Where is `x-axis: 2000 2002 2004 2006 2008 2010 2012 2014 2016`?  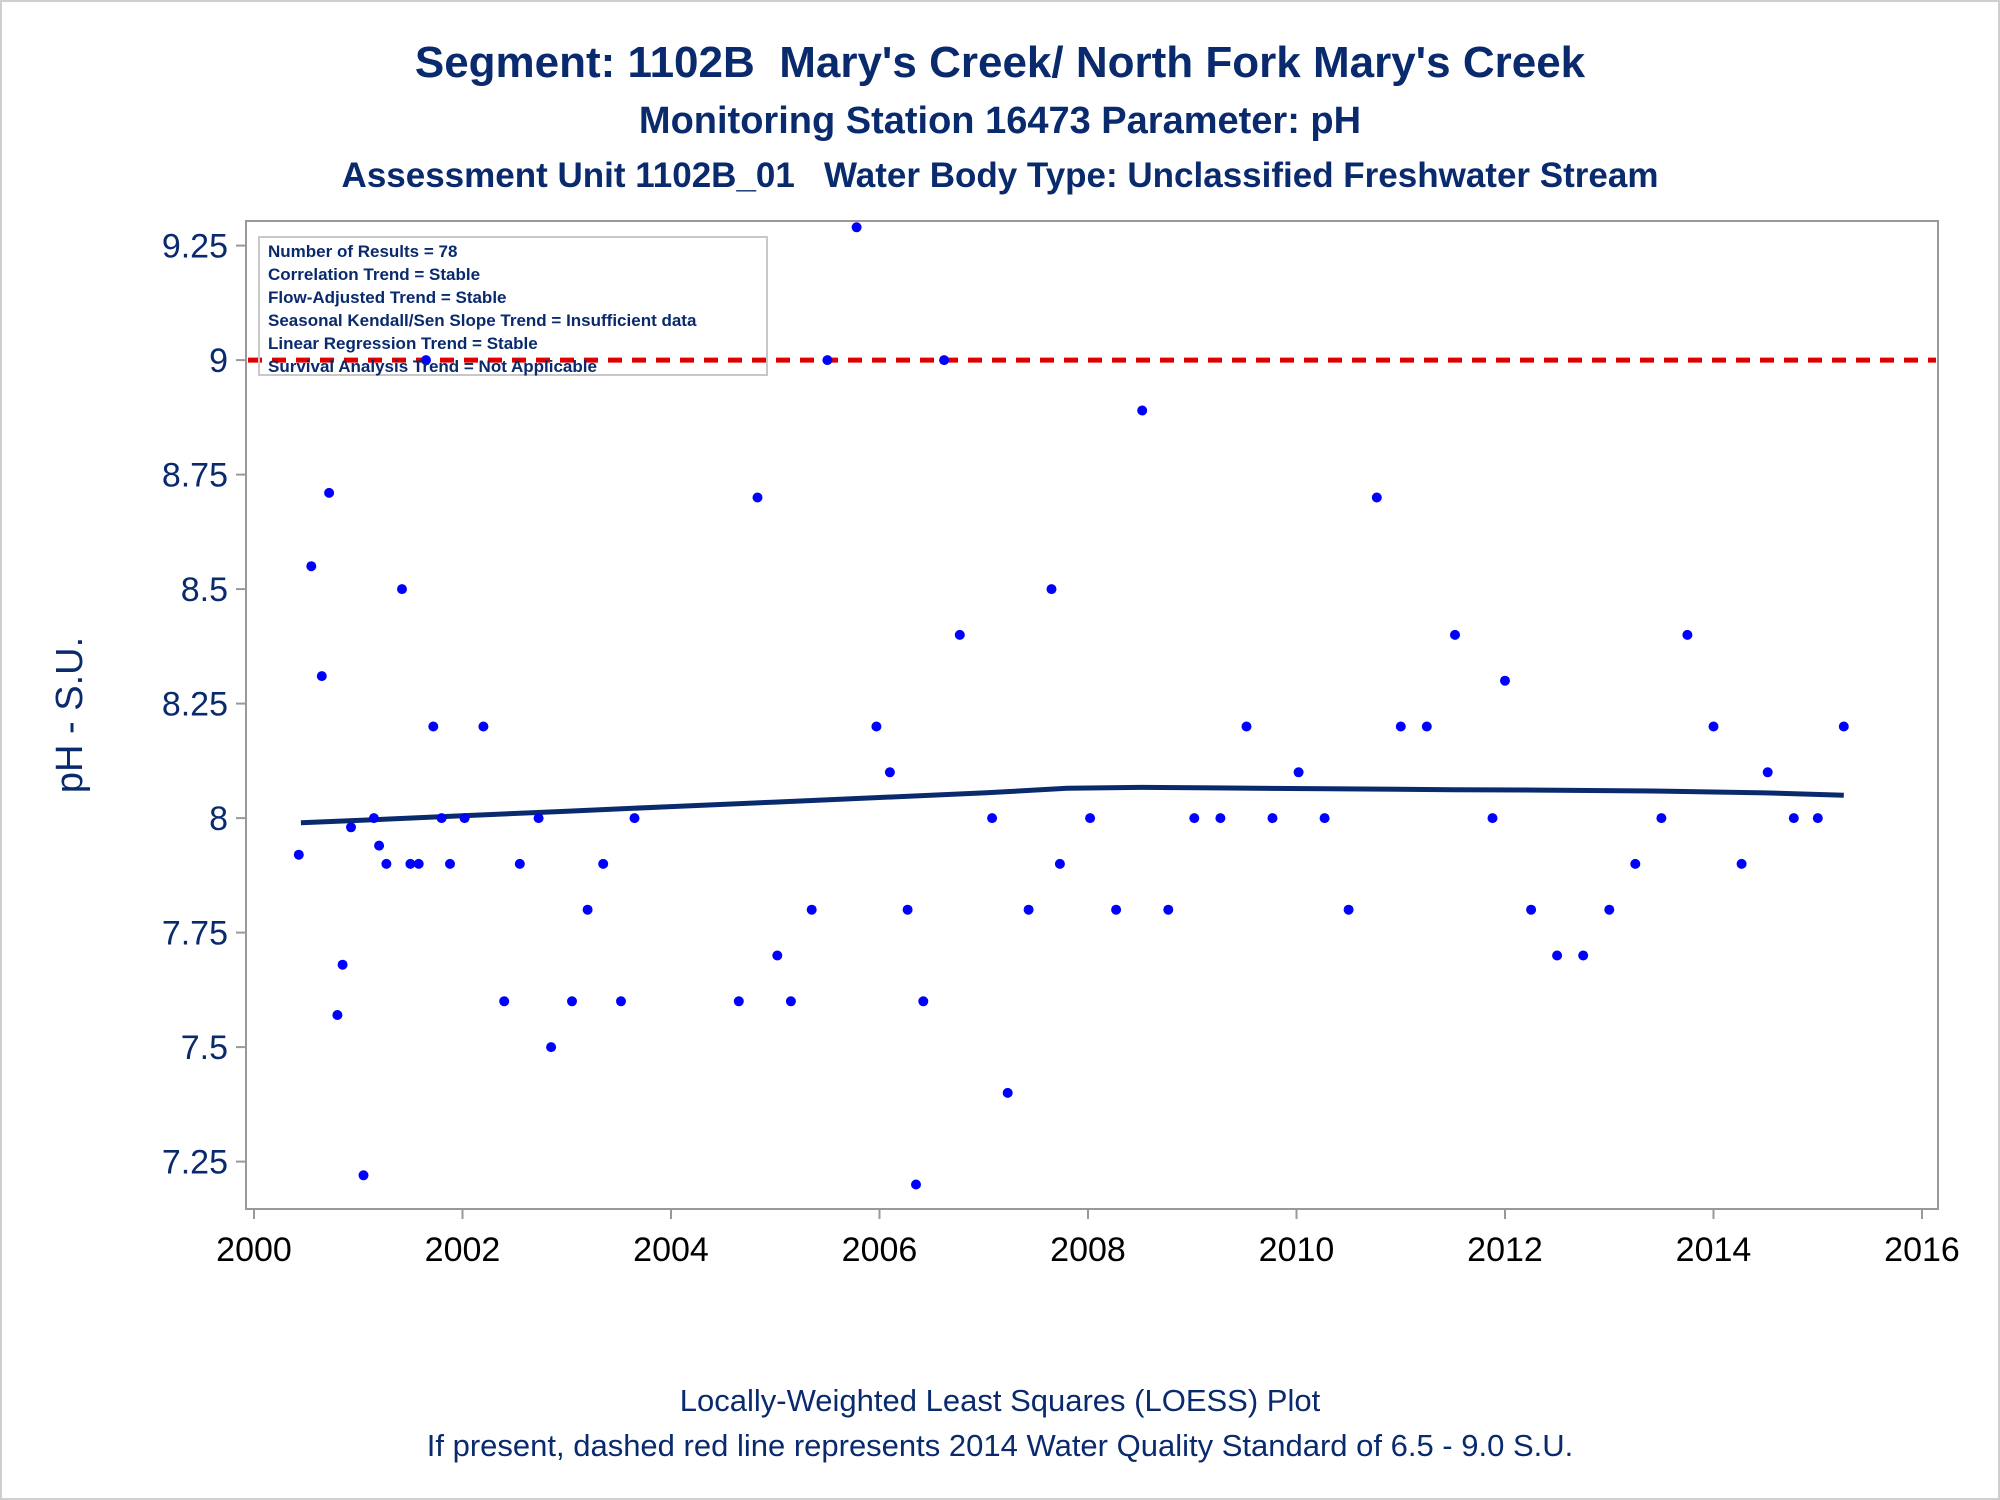 x-axis: 2000 2002 2004 2006 2008 2010 2012 2014 2016 is located at coordinates (1088, 1239).